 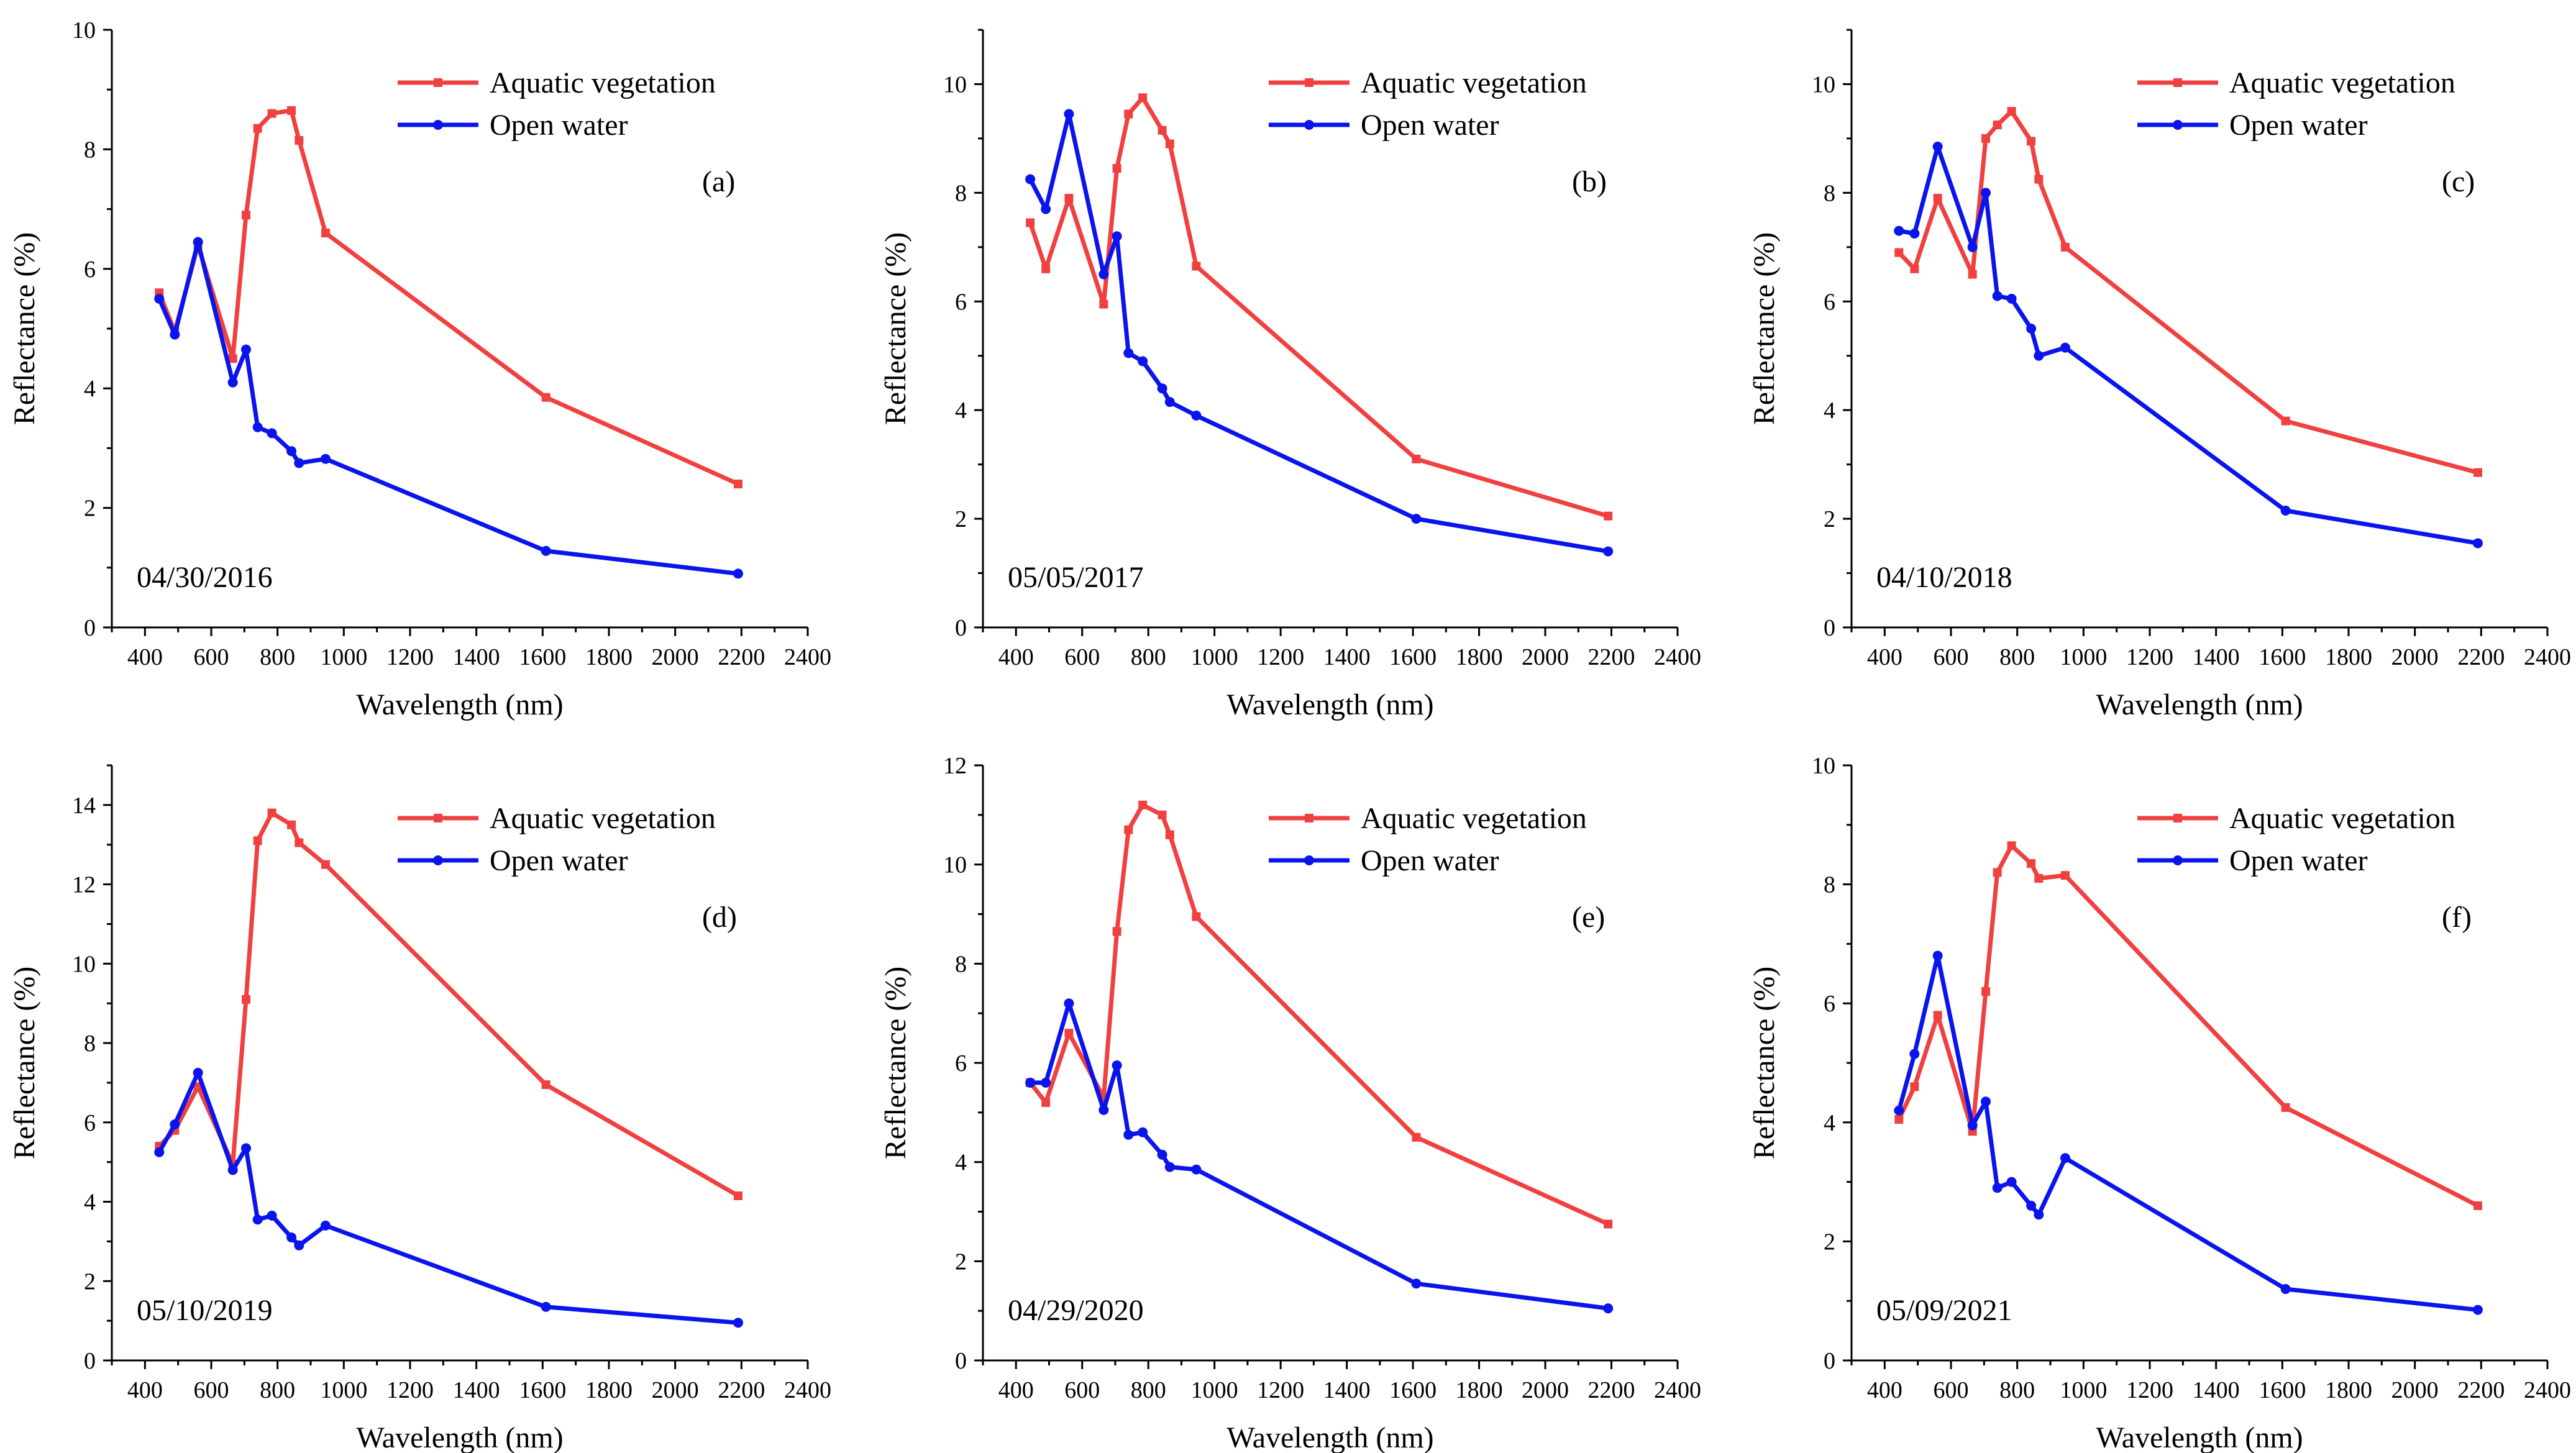 What do you see at coordinates (2083, 1390) in the screenshot?
I see `x-tick-label: 1000` at bounding box center [2083, 1390].